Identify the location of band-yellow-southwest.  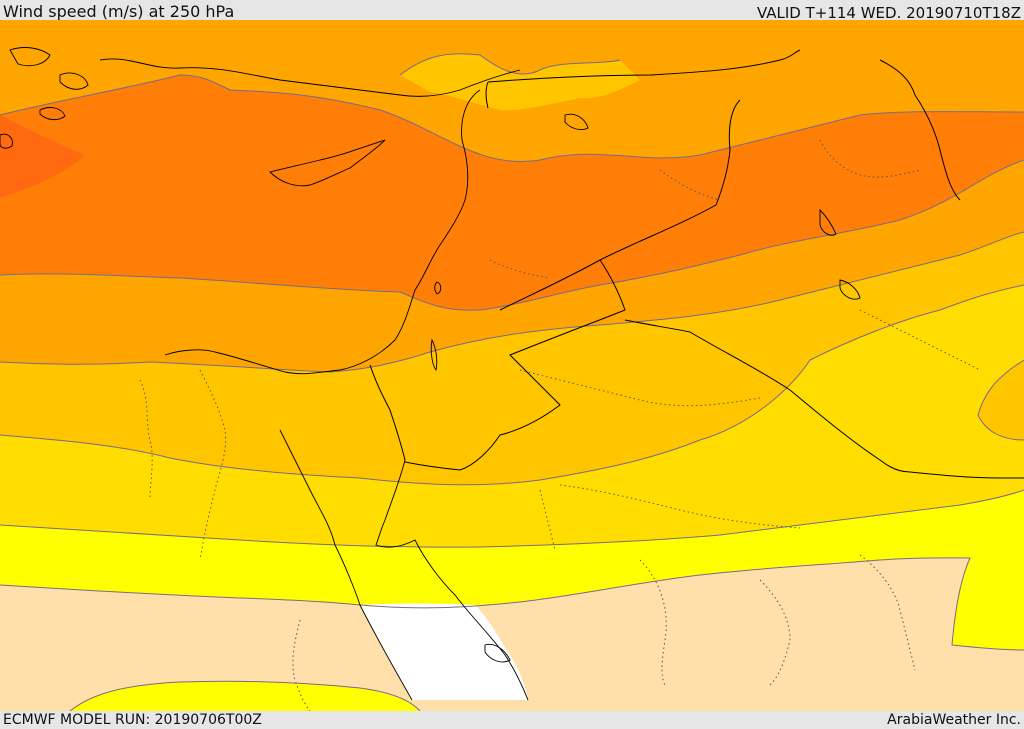
(245, 696).